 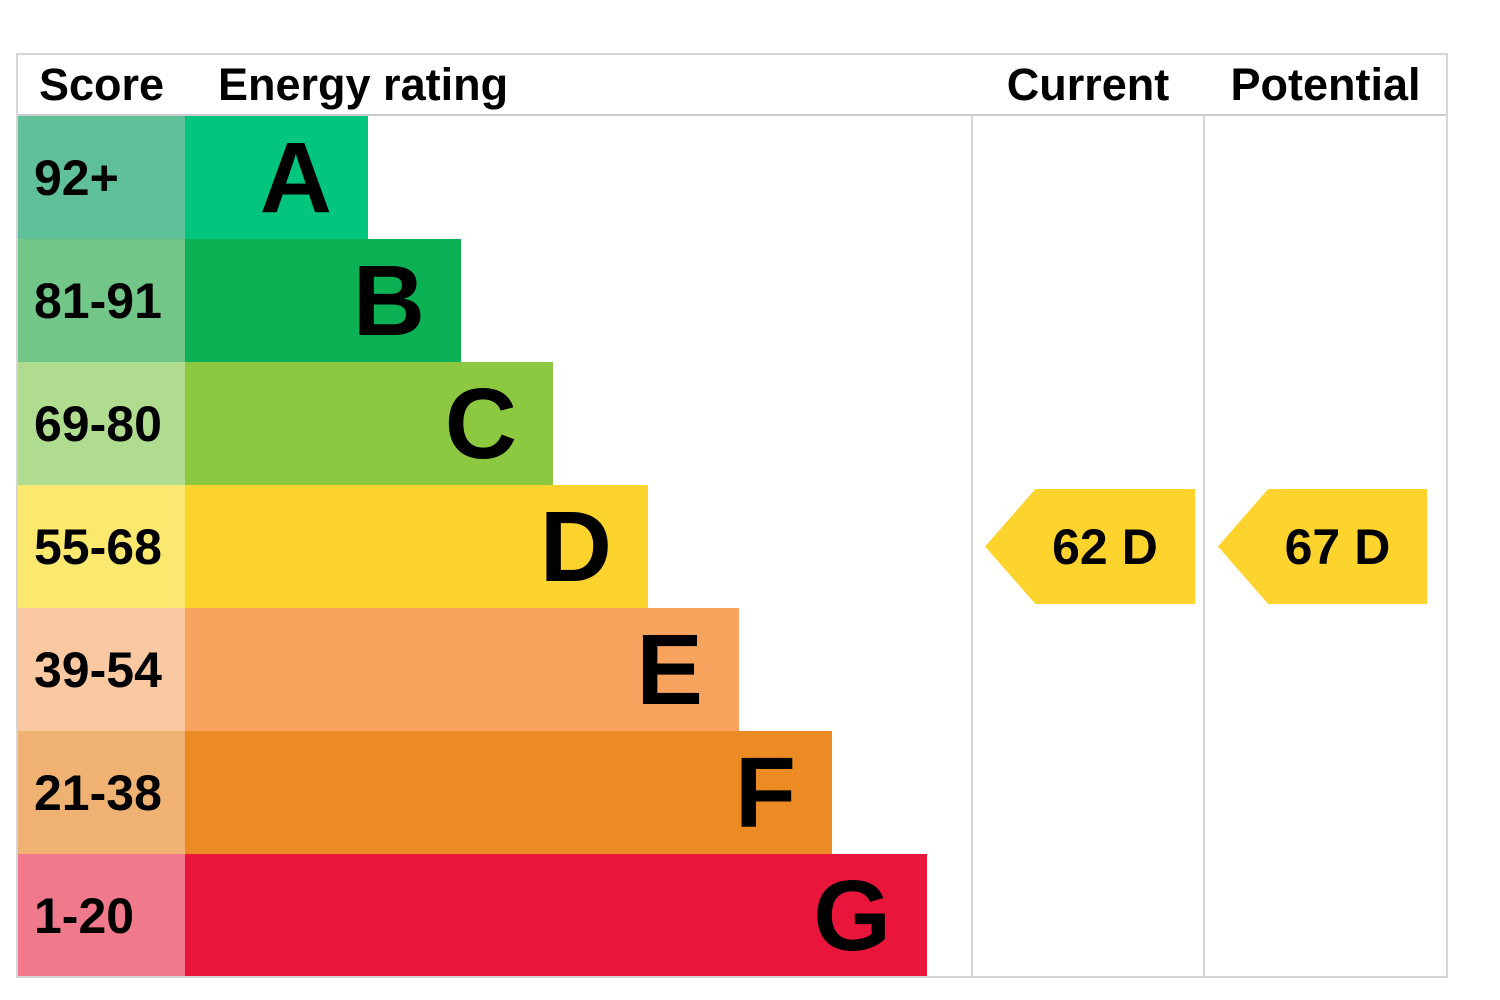 I want to click on rating-bar-b: B, so click(x=323, y=300).